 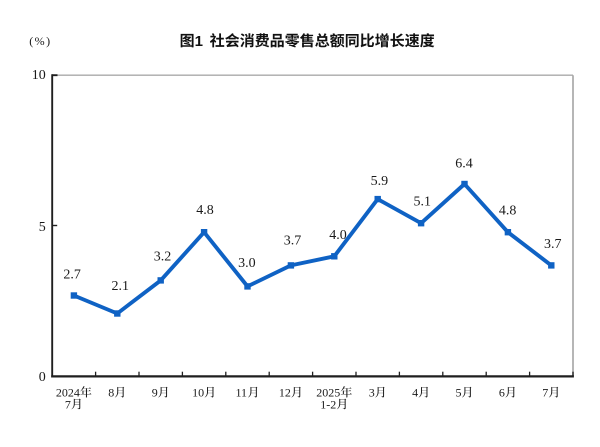 I want to click on svg-text: 3.2, so click(x=163, y=257).